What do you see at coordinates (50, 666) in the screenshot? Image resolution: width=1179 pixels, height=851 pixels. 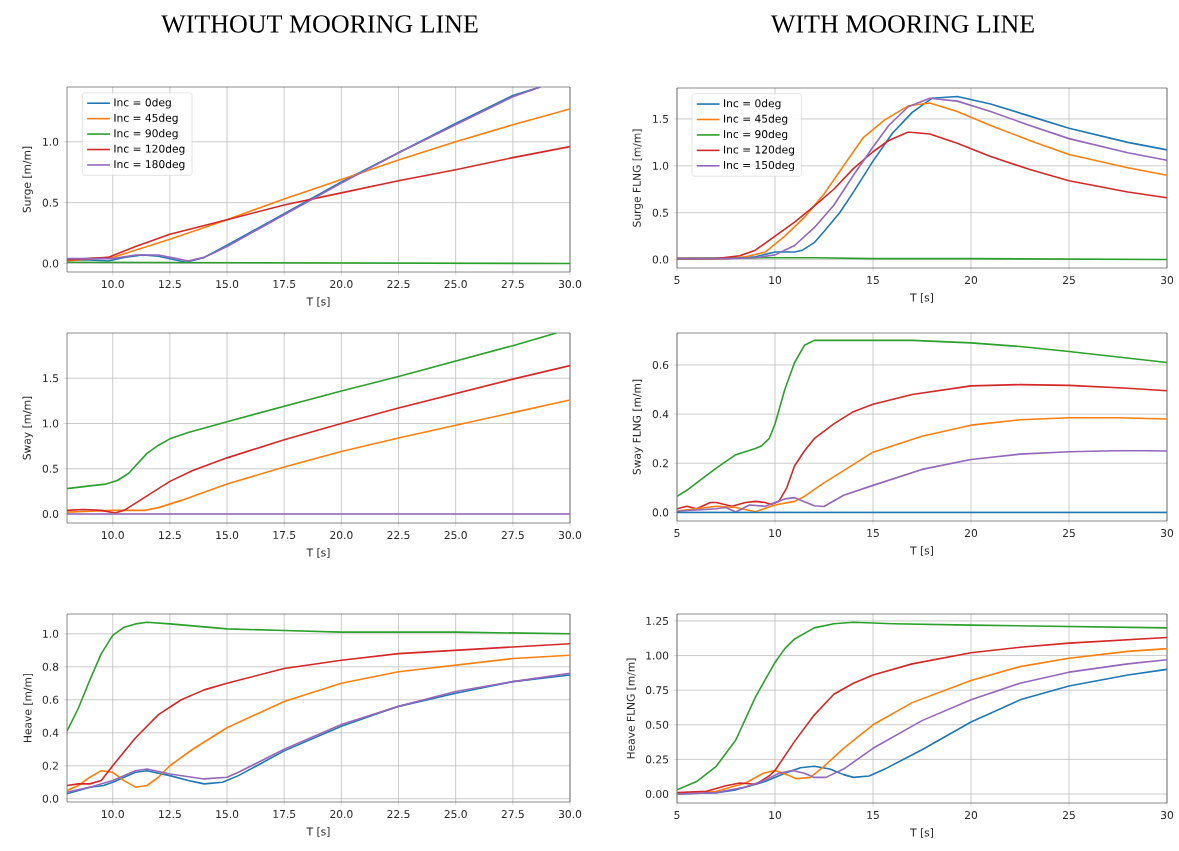 I see `y-tick-label: 0.8` at bounding box center [50, 666].